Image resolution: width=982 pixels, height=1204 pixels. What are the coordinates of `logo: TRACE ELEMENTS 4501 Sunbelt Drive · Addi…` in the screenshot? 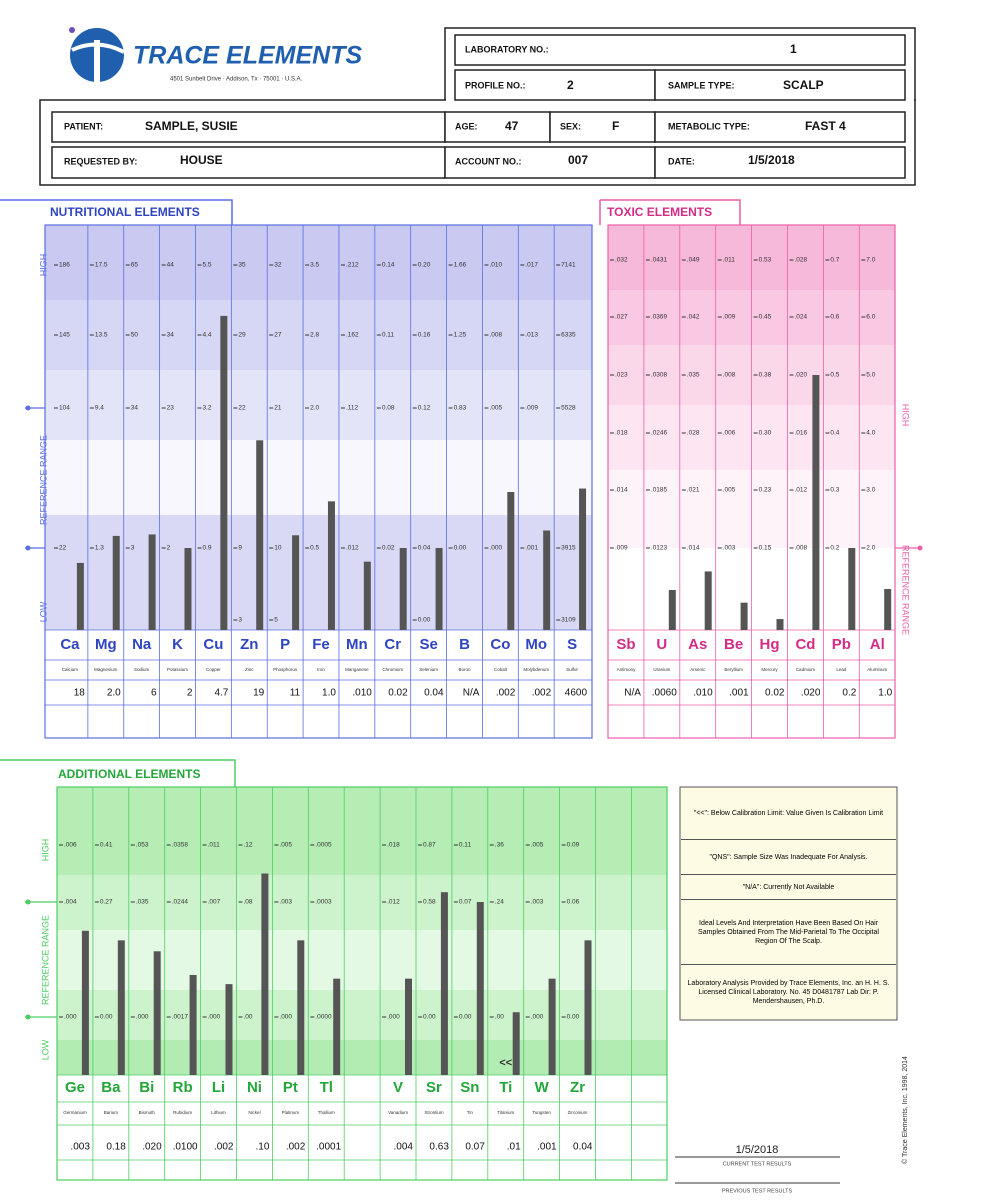 It's located at (216, 55).